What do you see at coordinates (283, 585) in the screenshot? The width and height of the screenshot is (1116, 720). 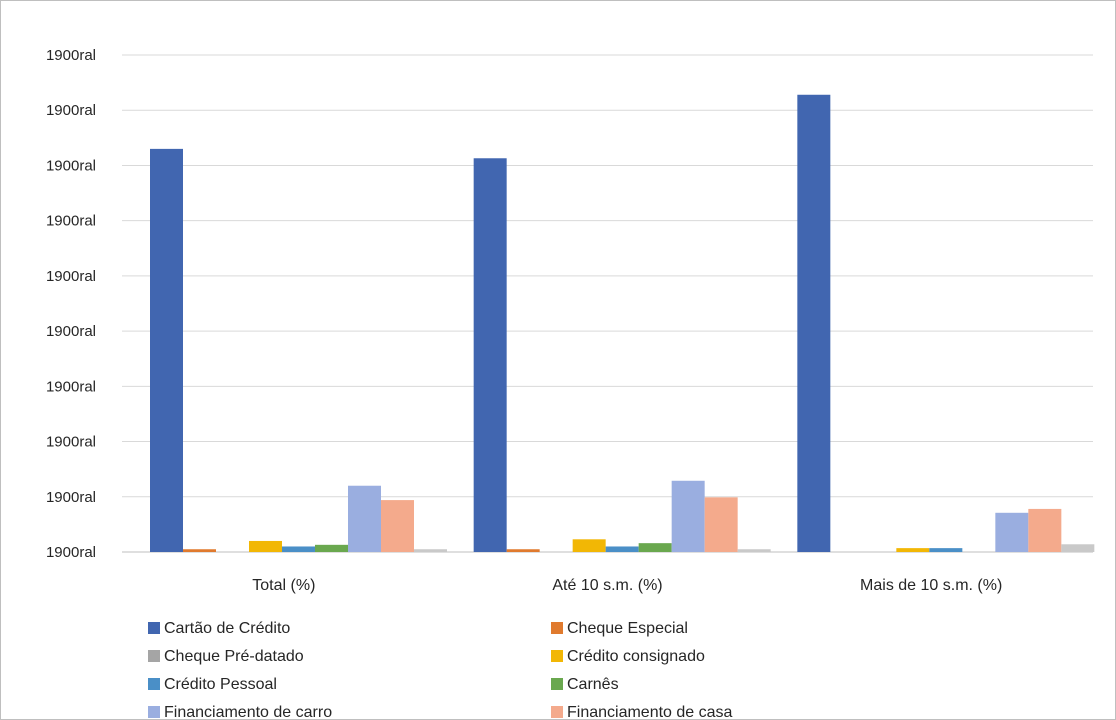 I see `category-label: Total (%)` at bounding box center [283, 585].